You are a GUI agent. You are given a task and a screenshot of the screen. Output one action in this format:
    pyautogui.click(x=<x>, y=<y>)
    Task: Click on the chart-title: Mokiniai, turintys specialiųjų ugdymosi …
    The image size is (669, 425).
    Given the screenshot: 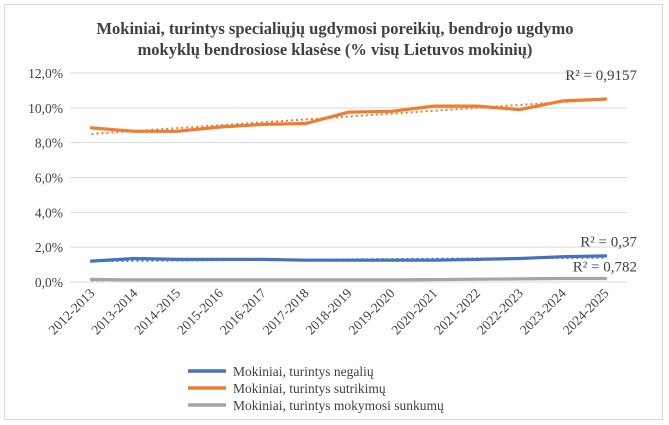 What is the action you would take?
    pyautogui.click(x=334, y=39)
    